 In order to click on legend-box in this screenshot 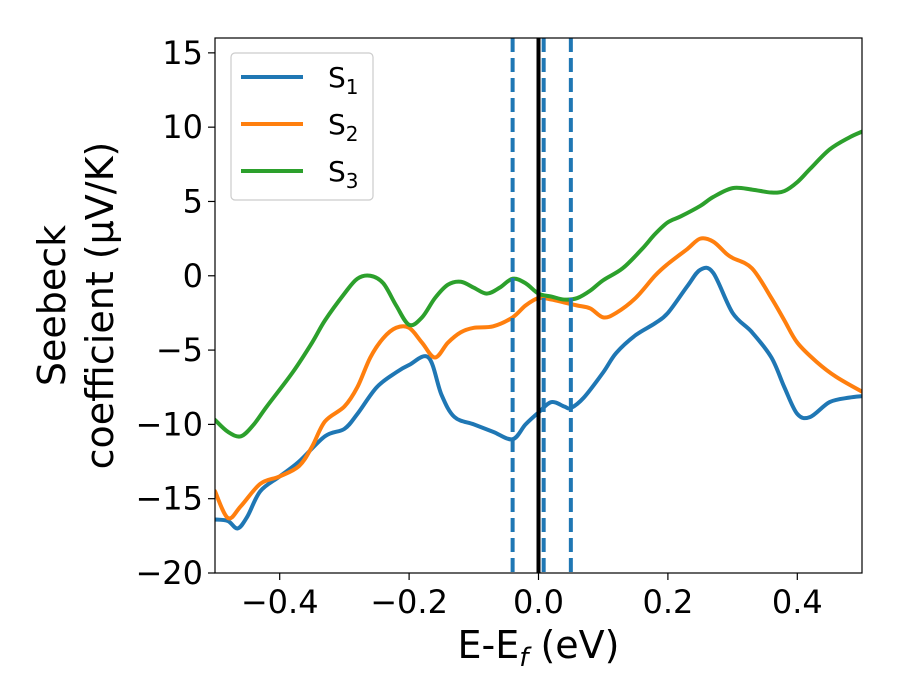, I will do `click(302, 126)`.